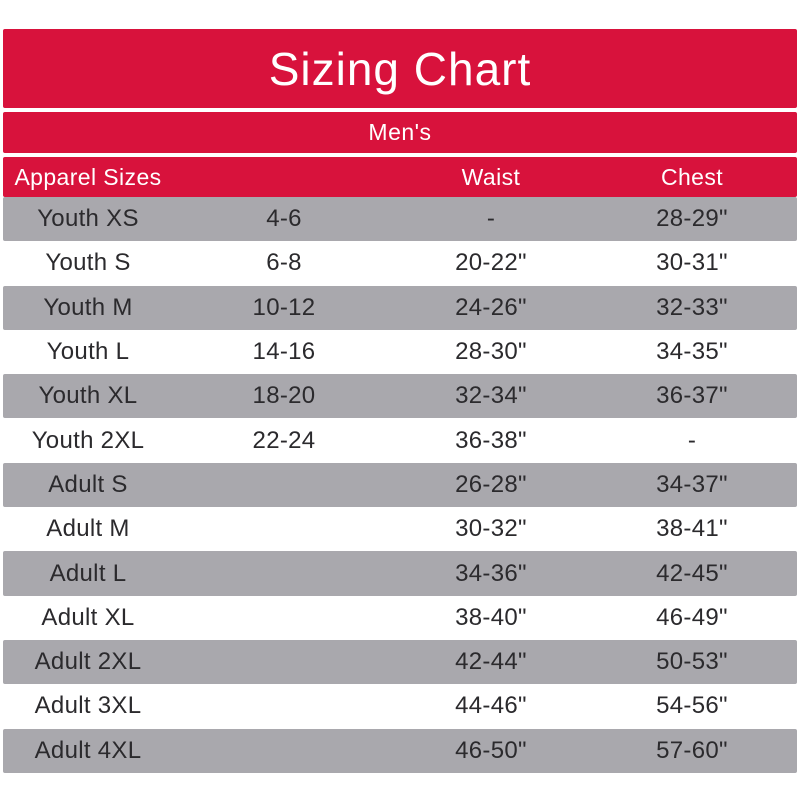 Image resolution: width=800 pixels, height=800 pixels. I want to click on cell-chest: 36-37", so click(692, 396).